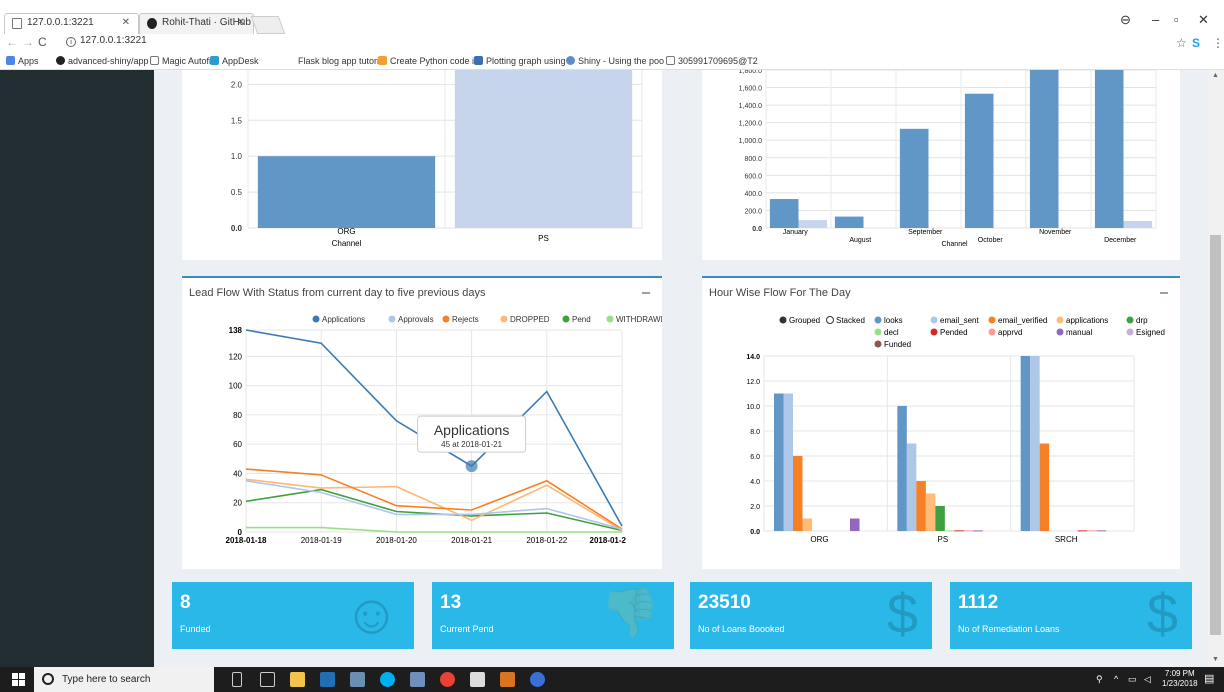 The image size is (1224, 692). What do you see at coordinates (1079, 332) in the screenshot?
I see `legend-label: manual` at bounding box center [1079, 332].